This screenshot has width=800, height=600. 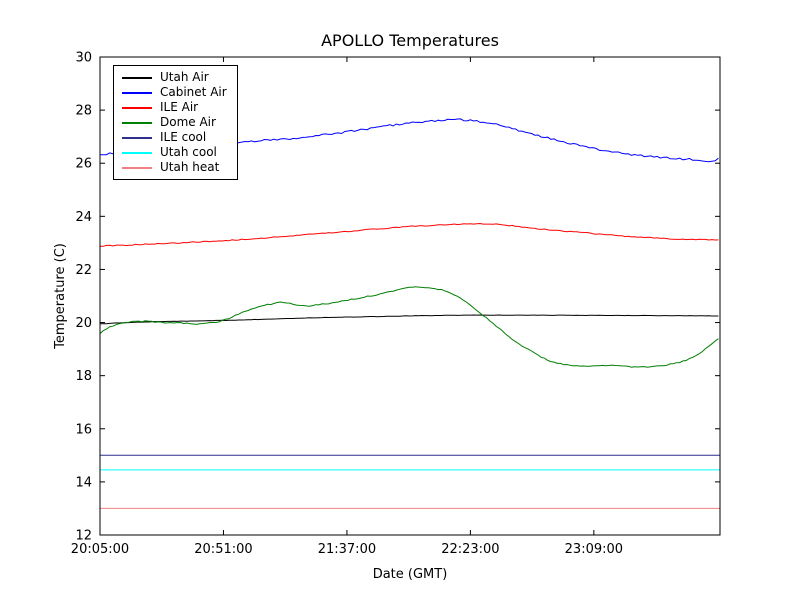 What do you see at coordinates (137, 167) in the screenshot?
I see `legend-line-sample-utah-heat` at bounding box center [137, 167].